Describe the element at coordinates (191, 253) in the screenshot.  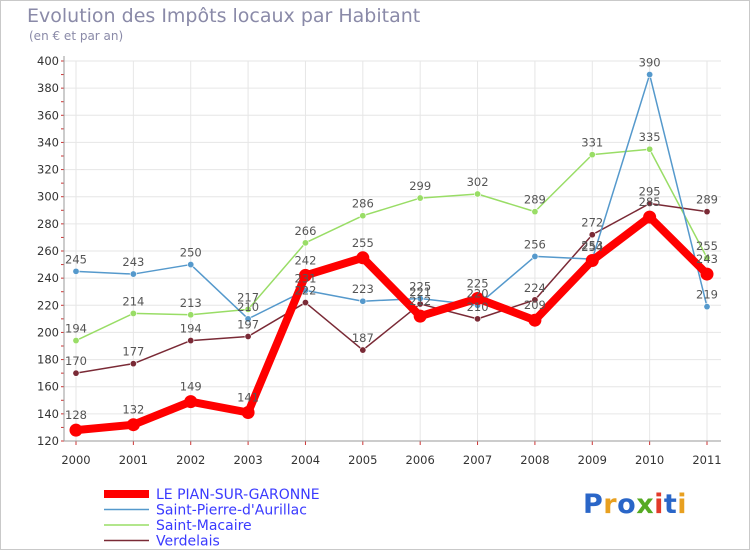
I see `data-label-saint-pierre-d-aurillac-2002: 250` at that location.